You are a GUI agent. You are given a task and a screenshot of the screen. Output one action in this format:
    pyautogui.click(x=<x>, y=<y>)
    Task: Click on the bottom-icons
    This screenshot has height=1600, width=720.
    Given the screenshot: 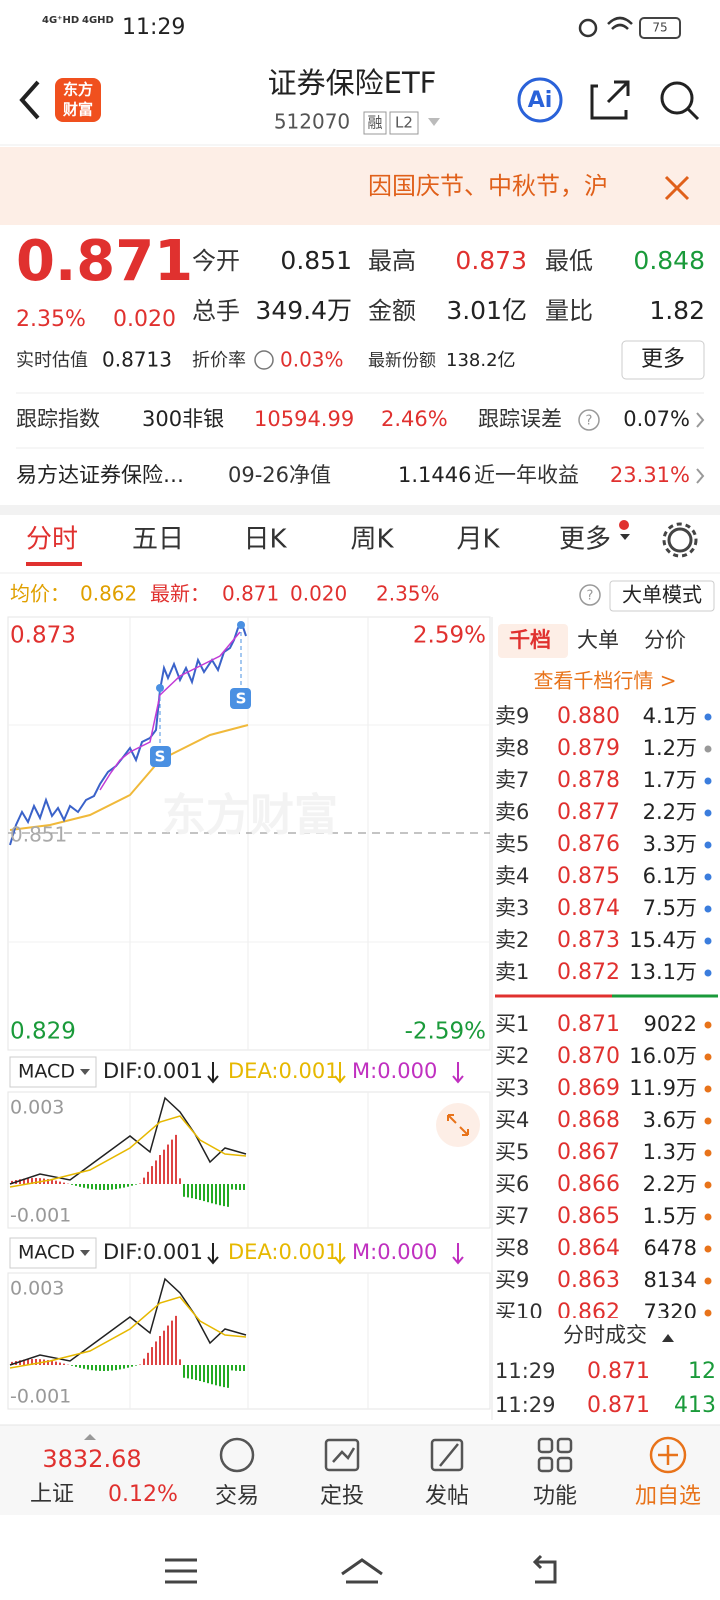 What is the action you would take?
    pyautogui.click(x=453, y=1455)
    